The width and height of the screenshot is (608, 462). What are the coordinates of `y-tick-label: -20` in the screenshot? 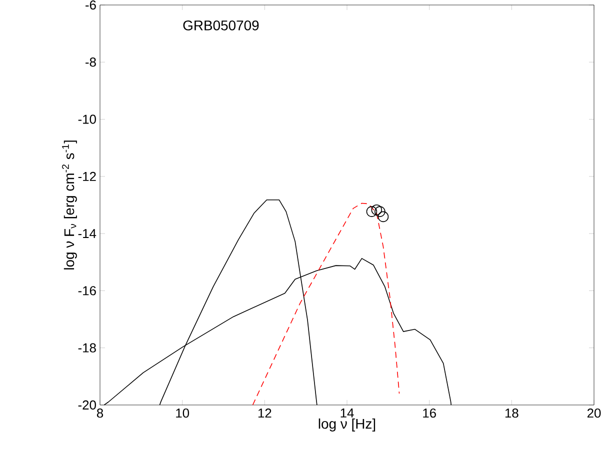 It's located at (87, 405).